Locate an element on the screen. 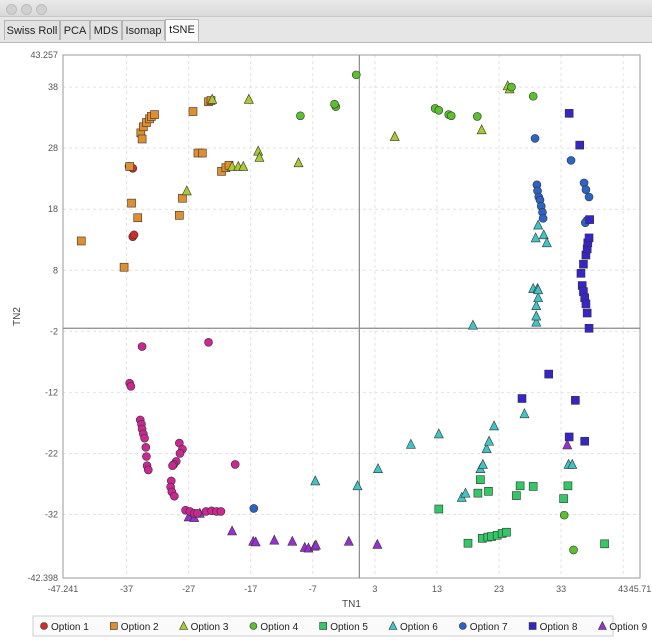  legend-item-option-9: Option 9 is located at coordinates (622, 627).